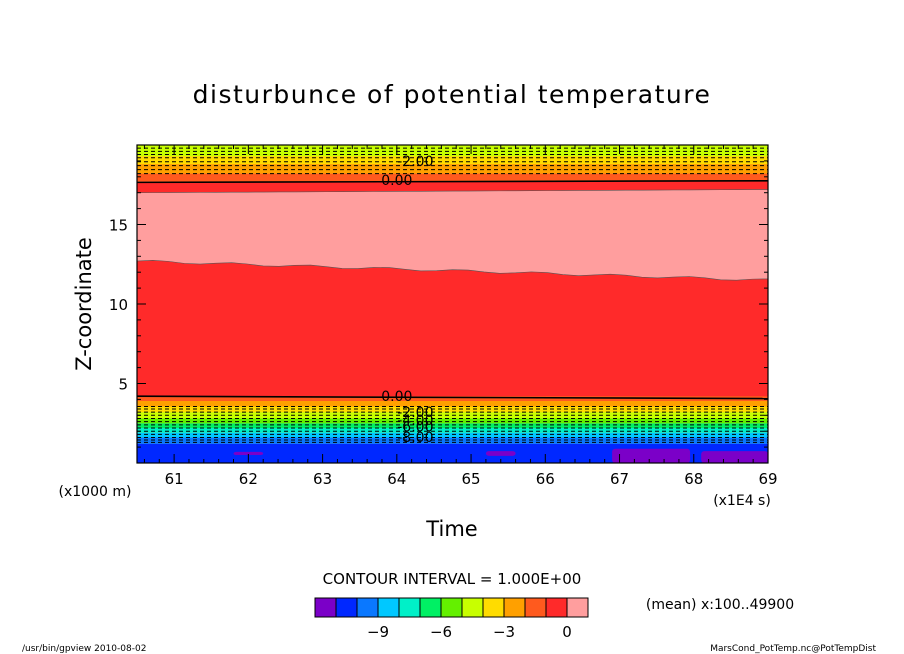 The image size is (904, 654). I want to click on contour-labels: -2.000.000.00-2.00-4.00-6.00-8.00, so click(407, 300).